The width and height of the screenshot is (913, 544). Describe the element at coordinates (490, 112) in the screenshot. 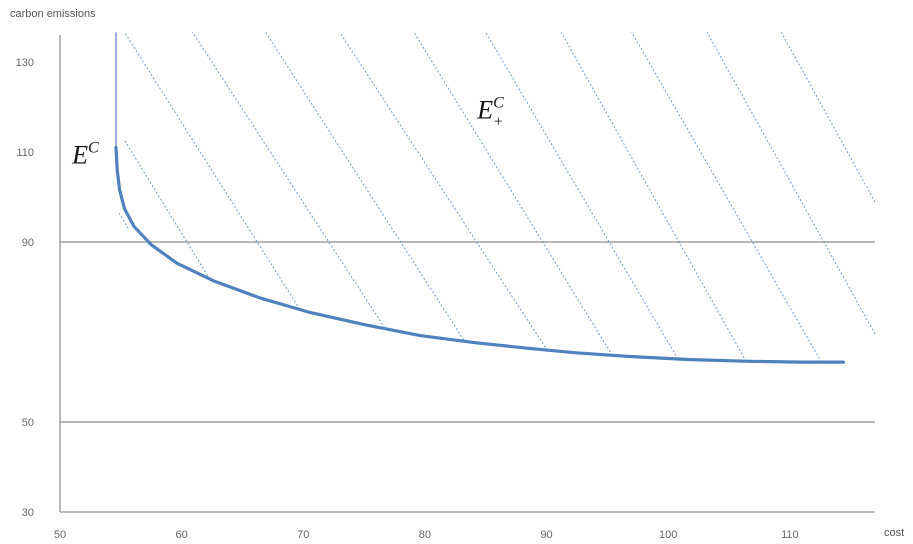

I see `annotation-ecplus: EC +` at that location.